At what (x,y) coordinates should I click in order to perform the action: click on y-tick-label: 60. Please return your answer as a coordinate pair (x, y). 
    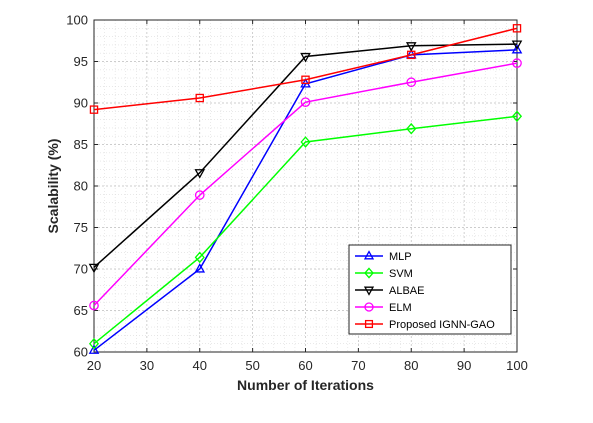
    Looking at the image, I should click on (81, 352).